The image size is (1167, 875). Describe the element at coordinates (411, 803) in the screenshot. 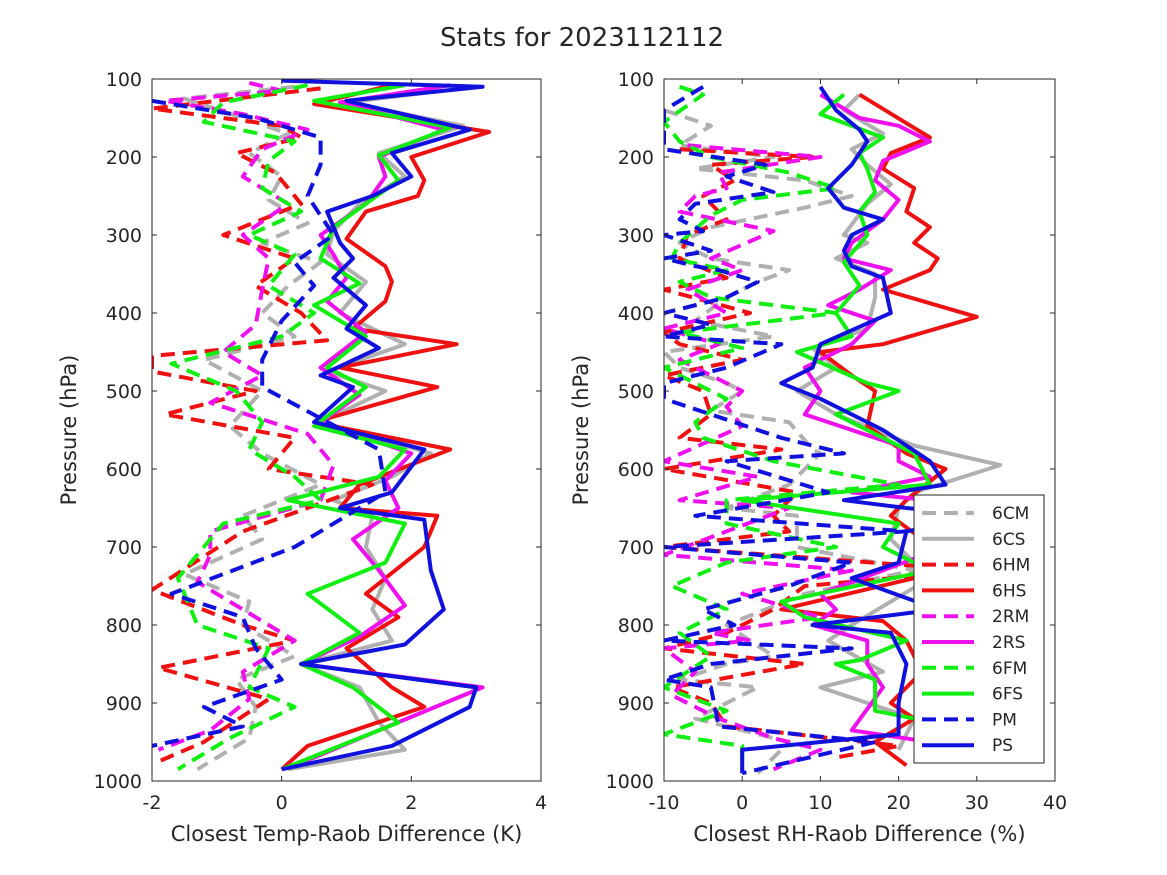

I see `x-tick-label: 2` at that location.